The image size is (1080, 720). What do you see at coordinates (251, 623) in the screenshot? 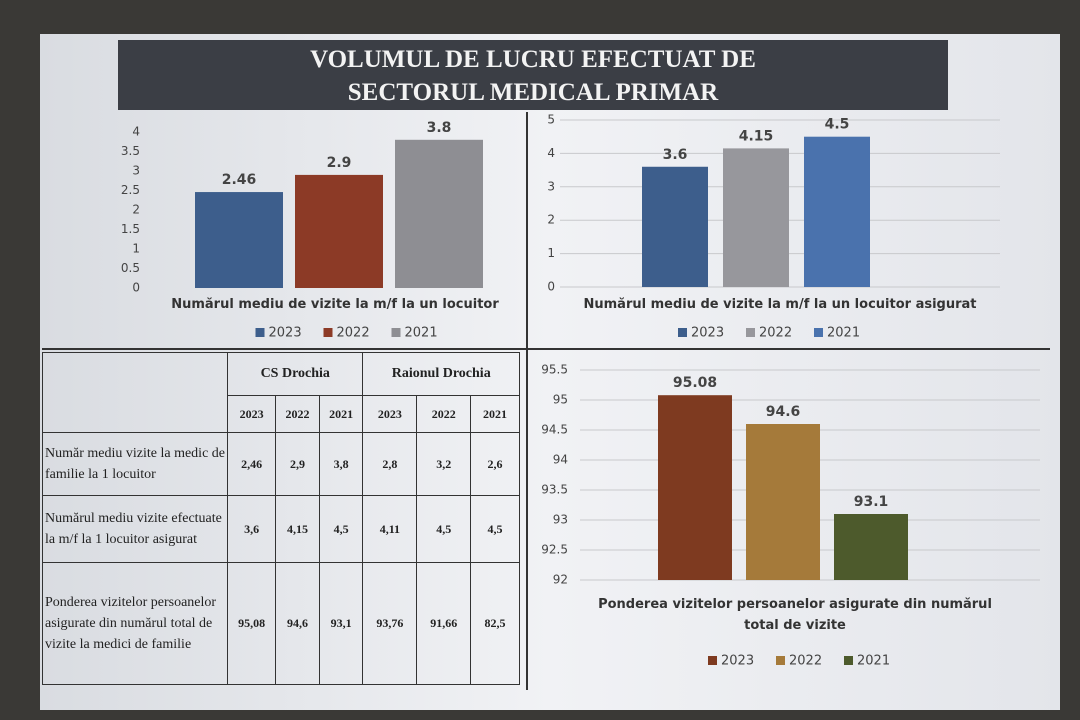
I see `cell: 95,08` at bounding box center [251, 623].